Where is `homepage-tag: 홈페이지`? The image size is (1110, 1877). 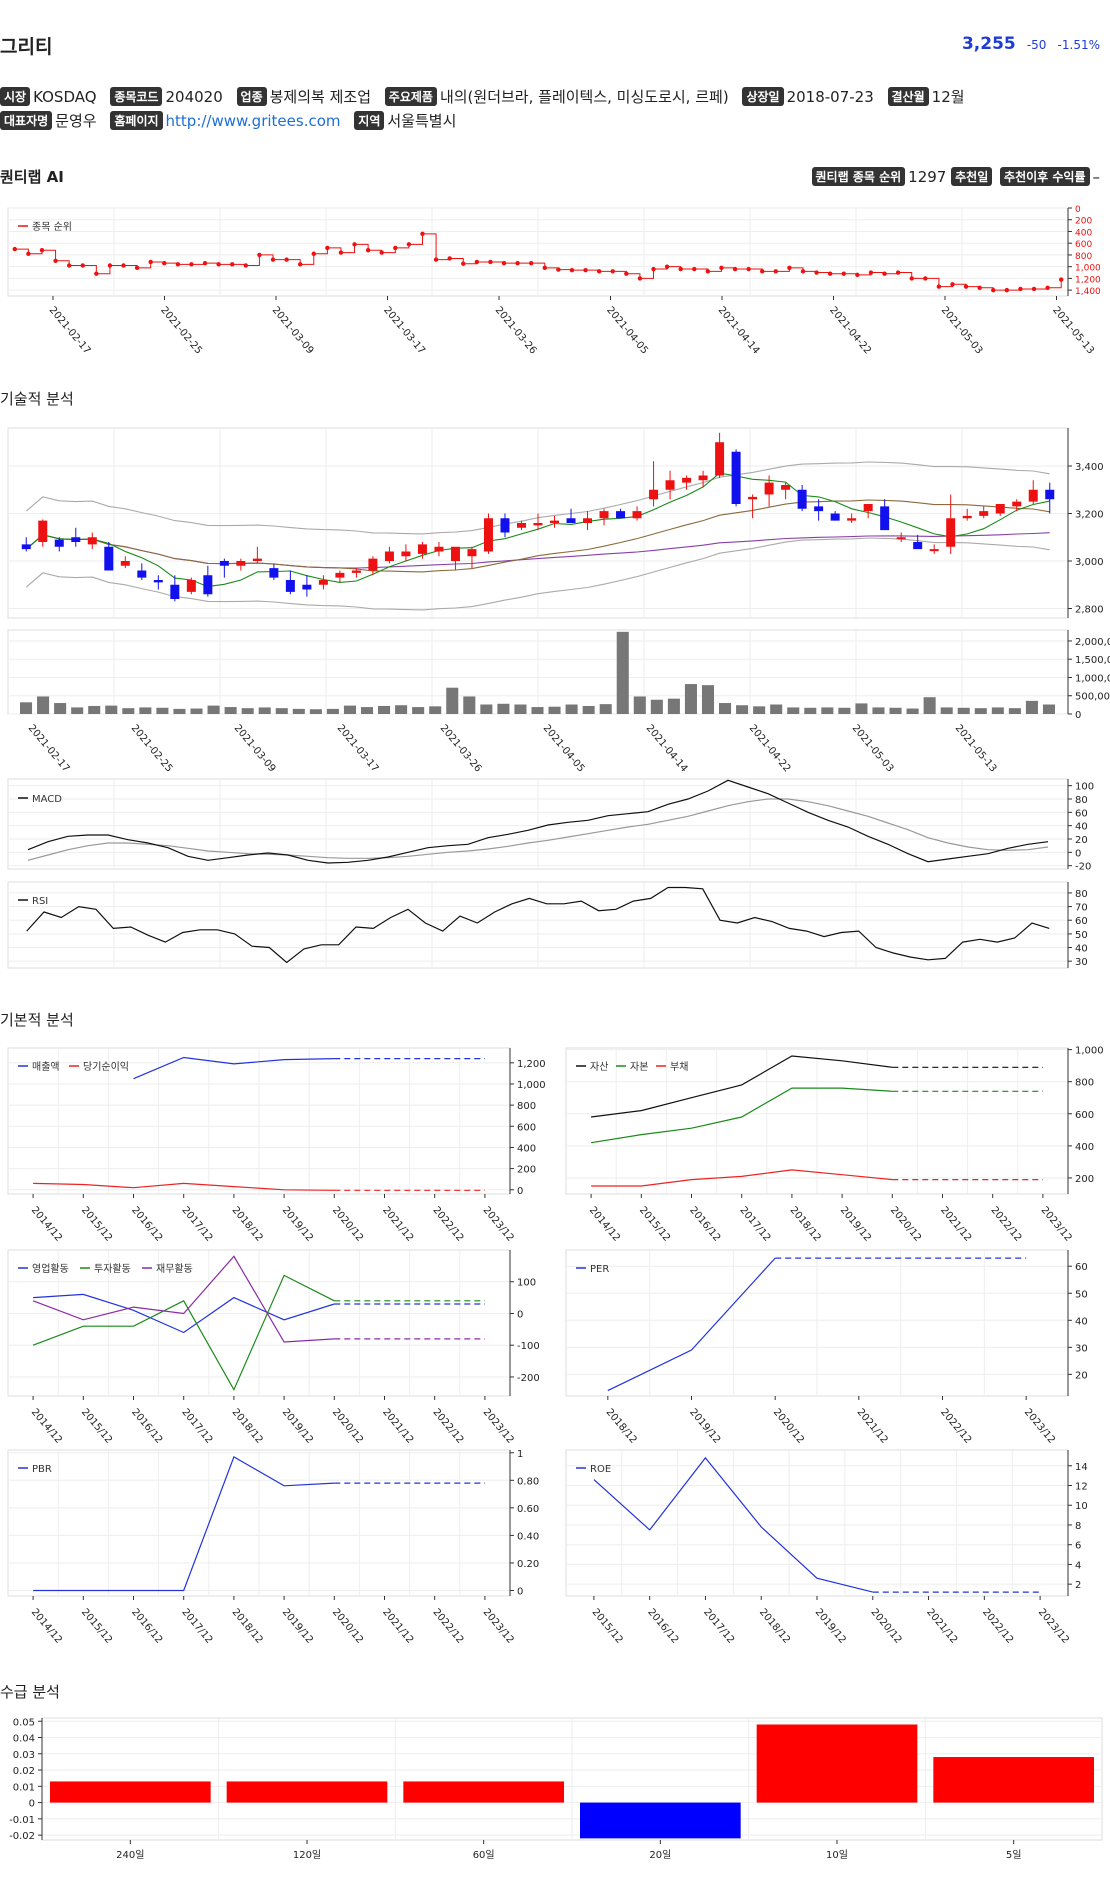 homepage-tag: 홈페이지 is located at coordinates (136, 120).